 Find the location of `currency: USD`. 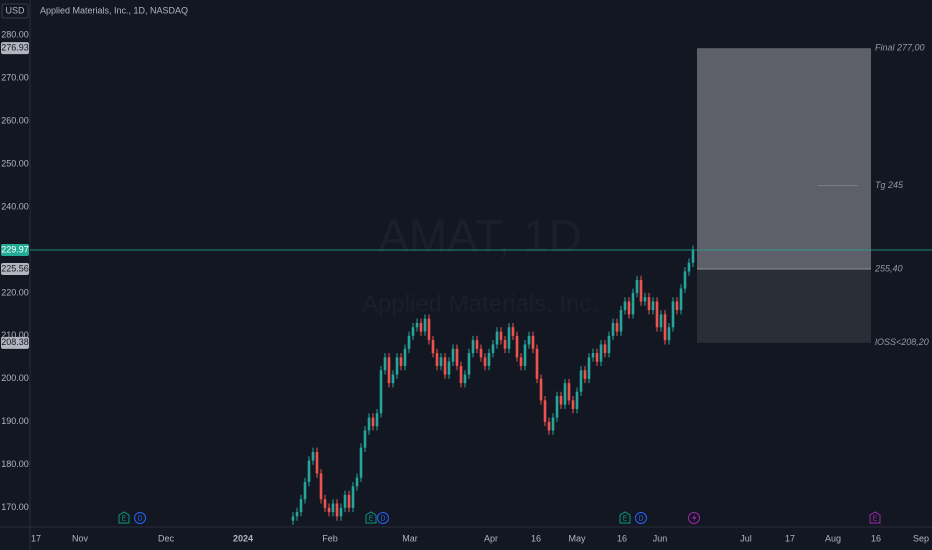

currency: USD is located at coordinates (15, 10).